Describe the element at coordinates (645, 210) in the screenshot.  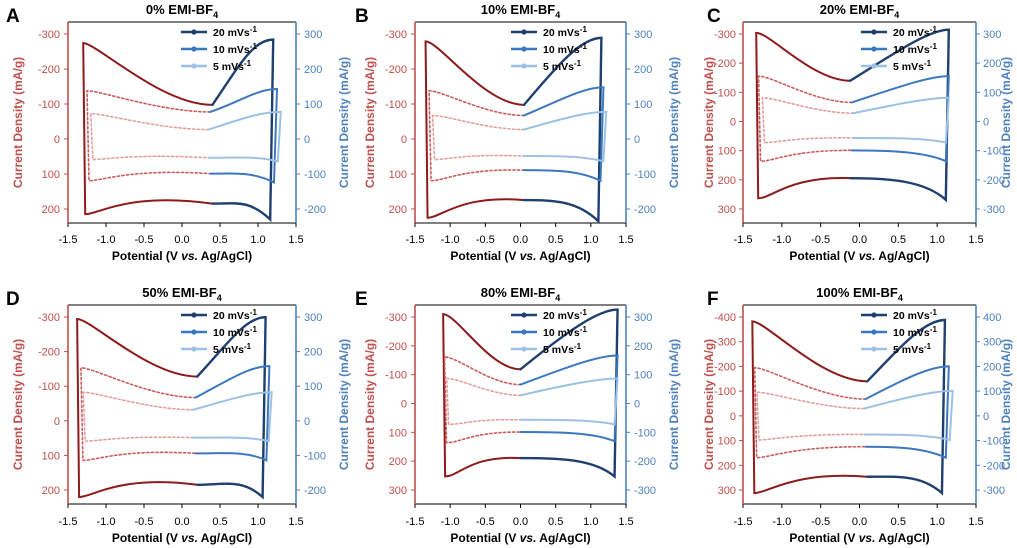
I see `right-tick-label: -200` at that location.